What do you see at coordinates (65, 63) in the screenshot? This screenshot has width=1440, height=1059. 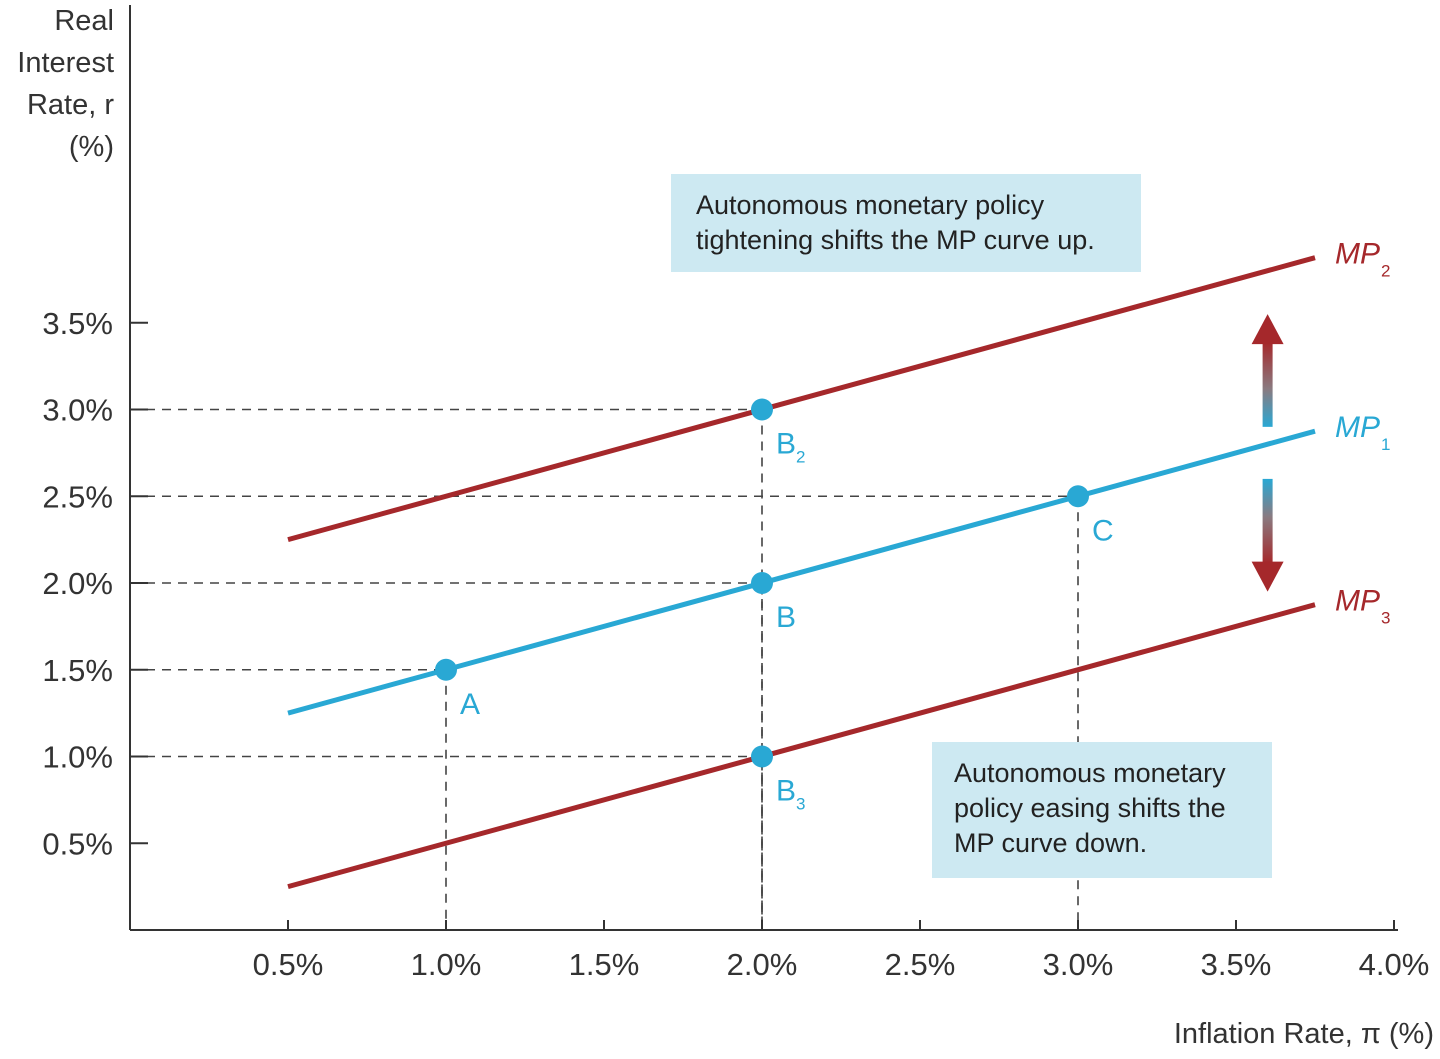 I see `y-axis-label-line: Interest` at bounding box center [65, 63].